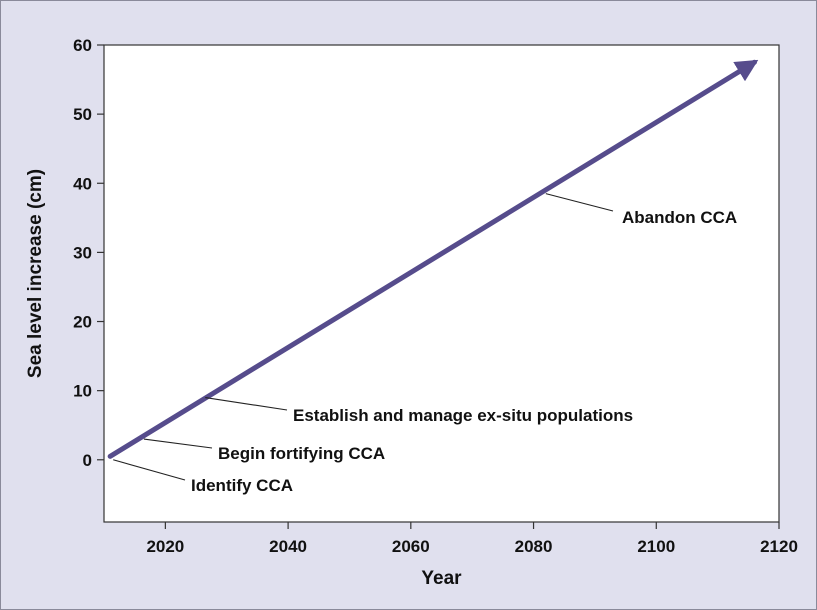 This screenshot has height=610, width=817. Describe the element at coordinates (534, 546) in the screenshot. I see `x-tick-label: 2080` at that location.